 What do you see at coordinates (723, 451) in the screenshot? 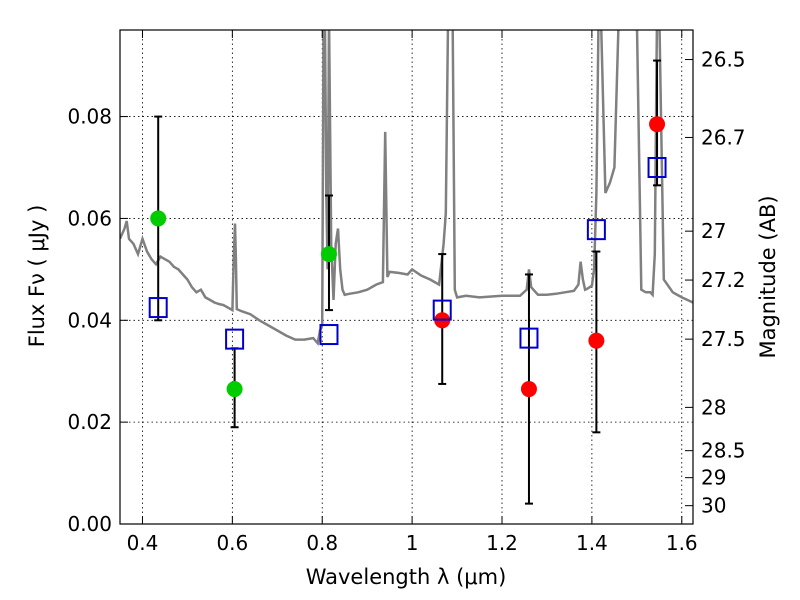
I see `y2-tick-label: 28.5` at bounding box center [723, 451].